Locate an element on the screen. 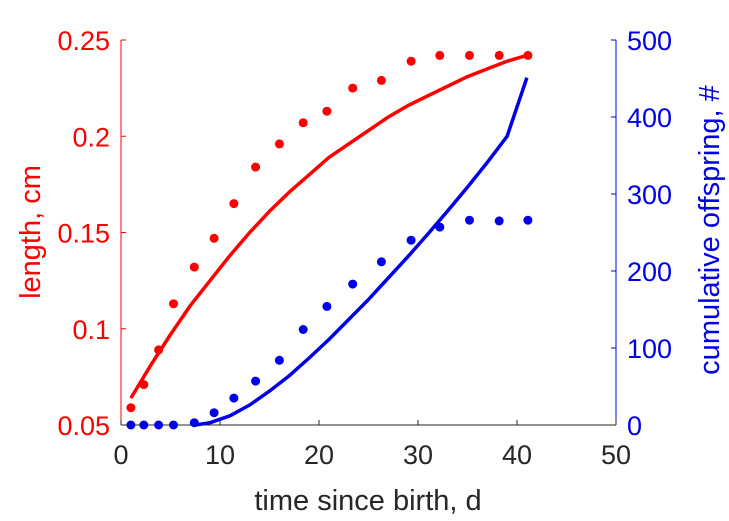 The width and height of the screenshot is (729, 521). x-tick-label: 0 is located at coordinates (120, 455).